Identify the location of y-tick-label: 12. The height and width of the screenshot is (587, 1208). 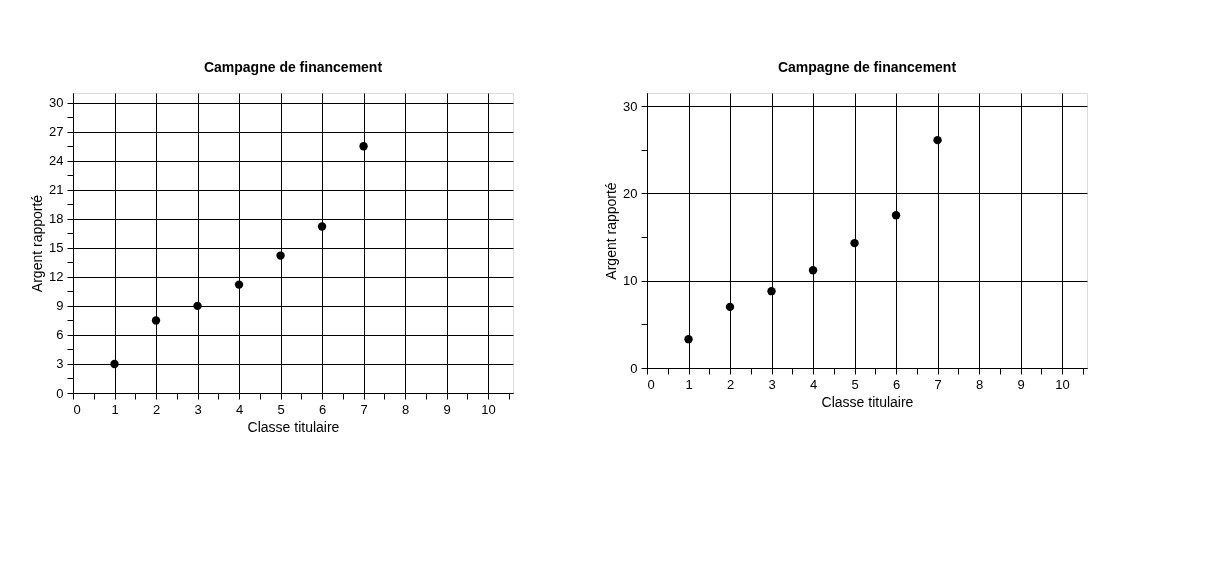
(56, 277).